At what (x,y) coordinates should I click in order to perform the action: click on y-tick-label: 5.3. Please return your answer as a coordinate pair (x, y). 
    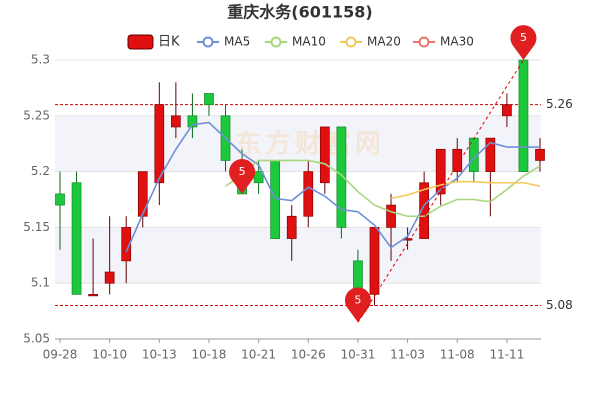
    Looking at the image, I should click on (40, 60).